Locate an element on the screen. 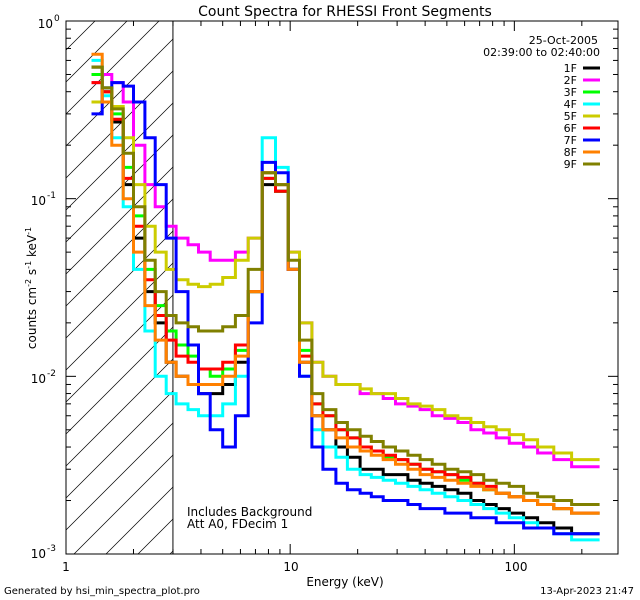  time-range-label: 02:39:00 to 02:40:00 is located at coordinates (541, 52).